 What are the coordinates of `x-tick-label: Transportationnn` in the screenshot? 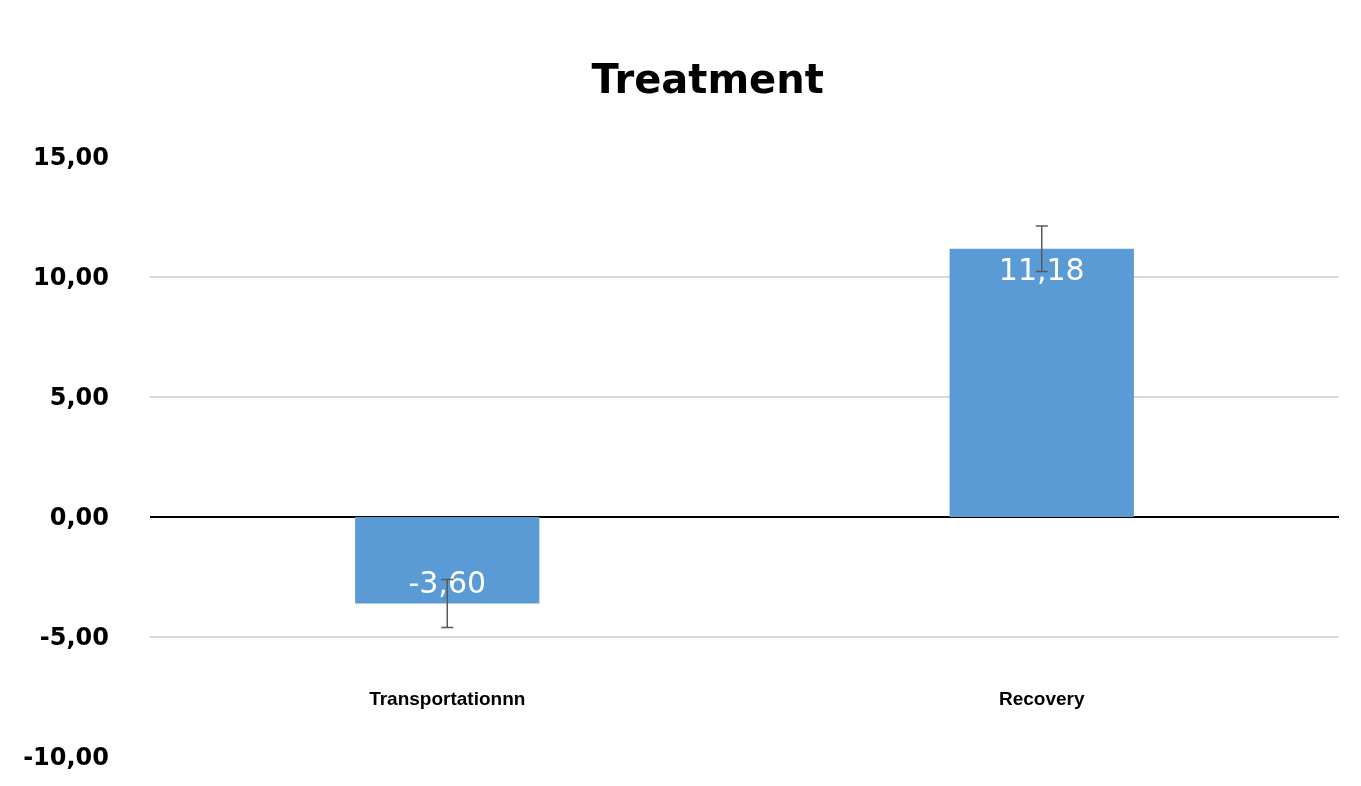 It's located at (447, 698).